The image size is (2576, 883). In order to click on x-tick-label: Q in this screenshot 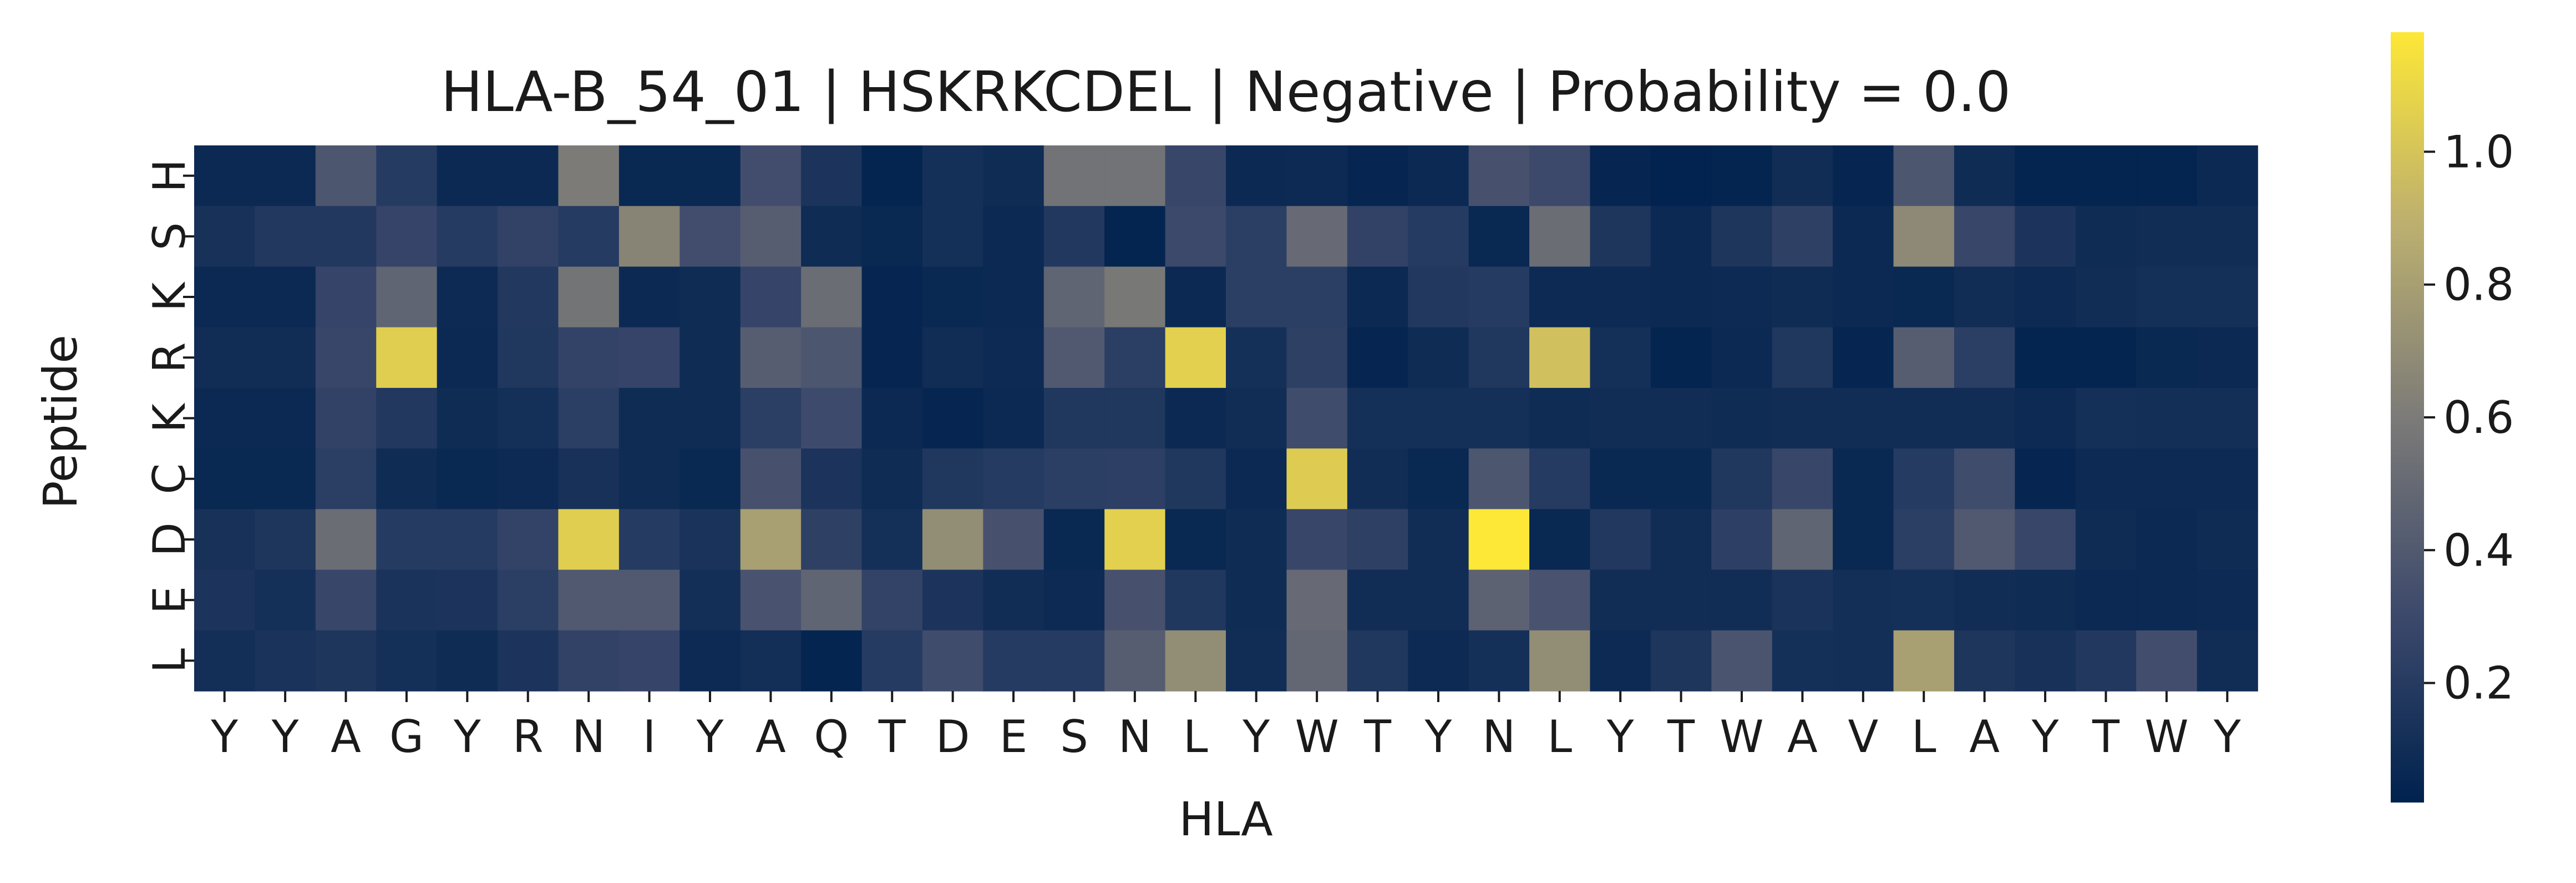, I will do `click(831, 737)`.